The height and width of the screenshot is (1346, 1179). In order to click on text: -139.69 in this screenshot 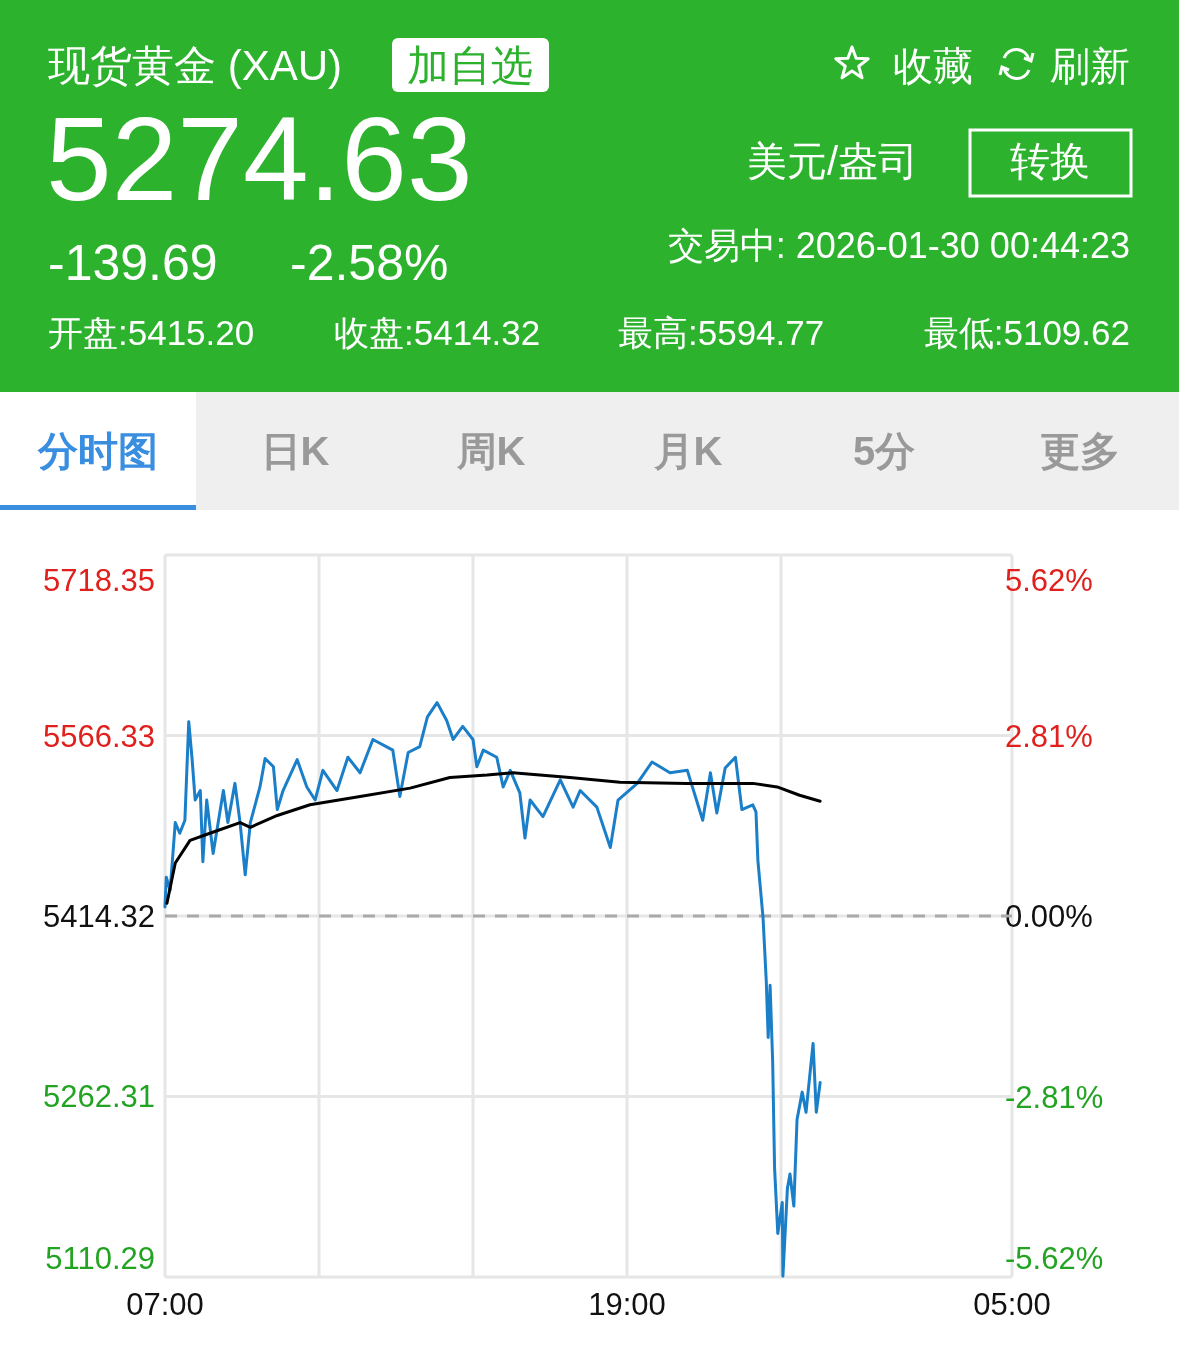, I will do `click(133, 263)`.